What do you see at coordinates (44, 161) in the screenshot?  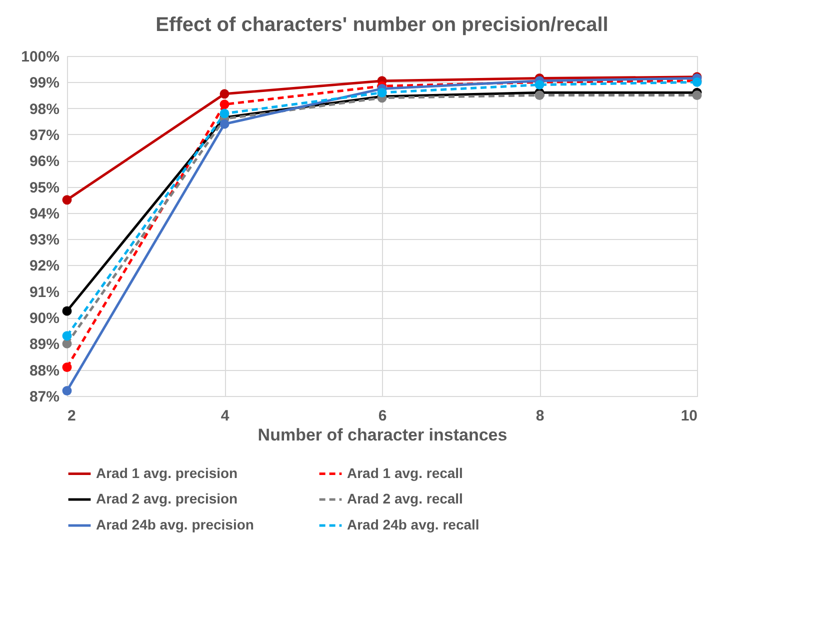 I see `y-tick-label: 96%` at bounding box center [44, 161].